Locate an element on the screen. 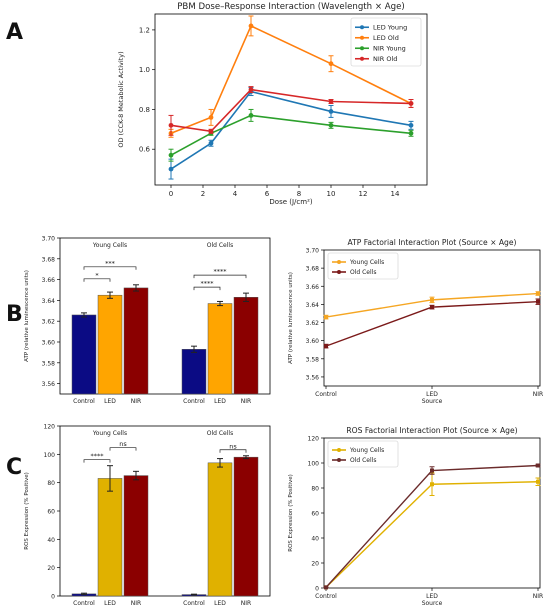  y-tick-label: 3.64 is located at coordinates (313, 305).